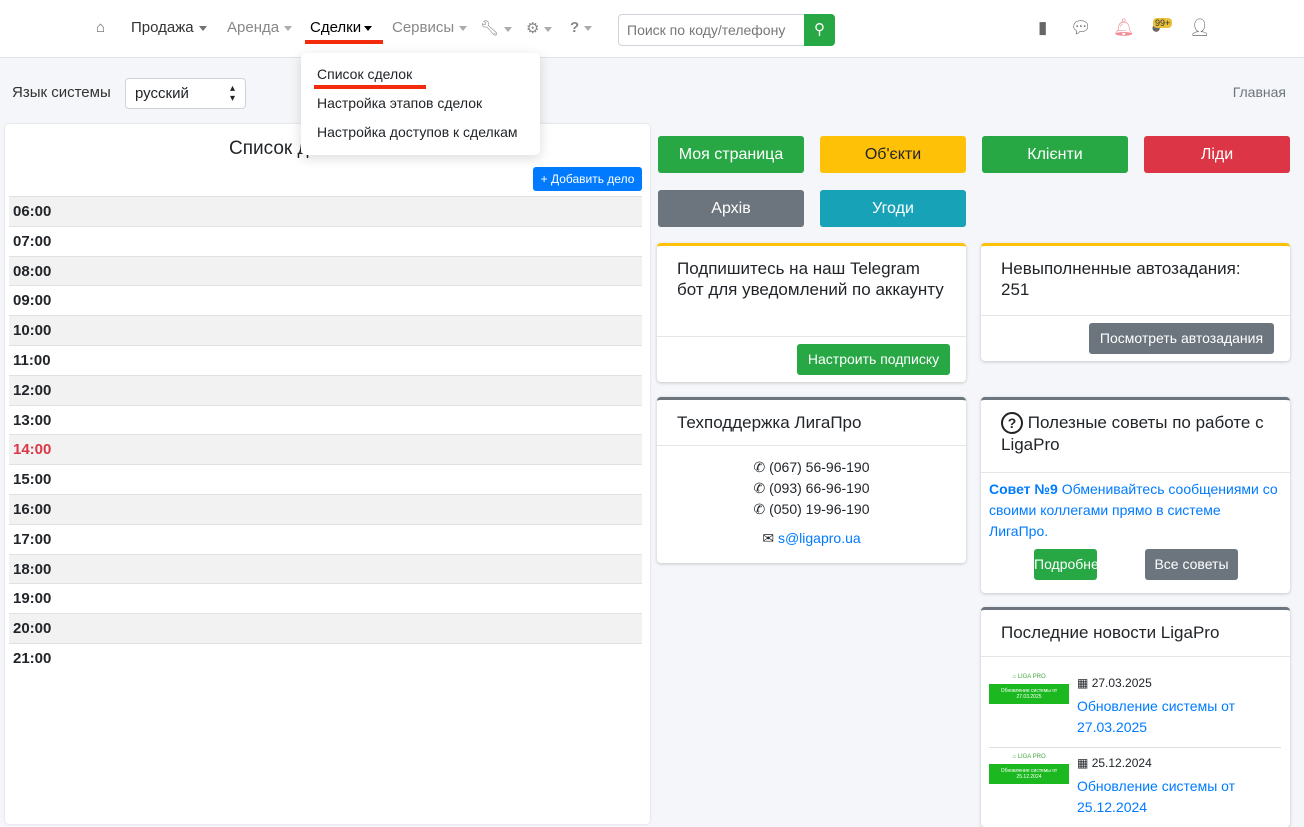 The height and width of the screenshot is (827, 1304). What do you see at coordinates (1070, 564) in the screenshot?
I see `more-button: Подробнее` at bounding box center [1070, 564].